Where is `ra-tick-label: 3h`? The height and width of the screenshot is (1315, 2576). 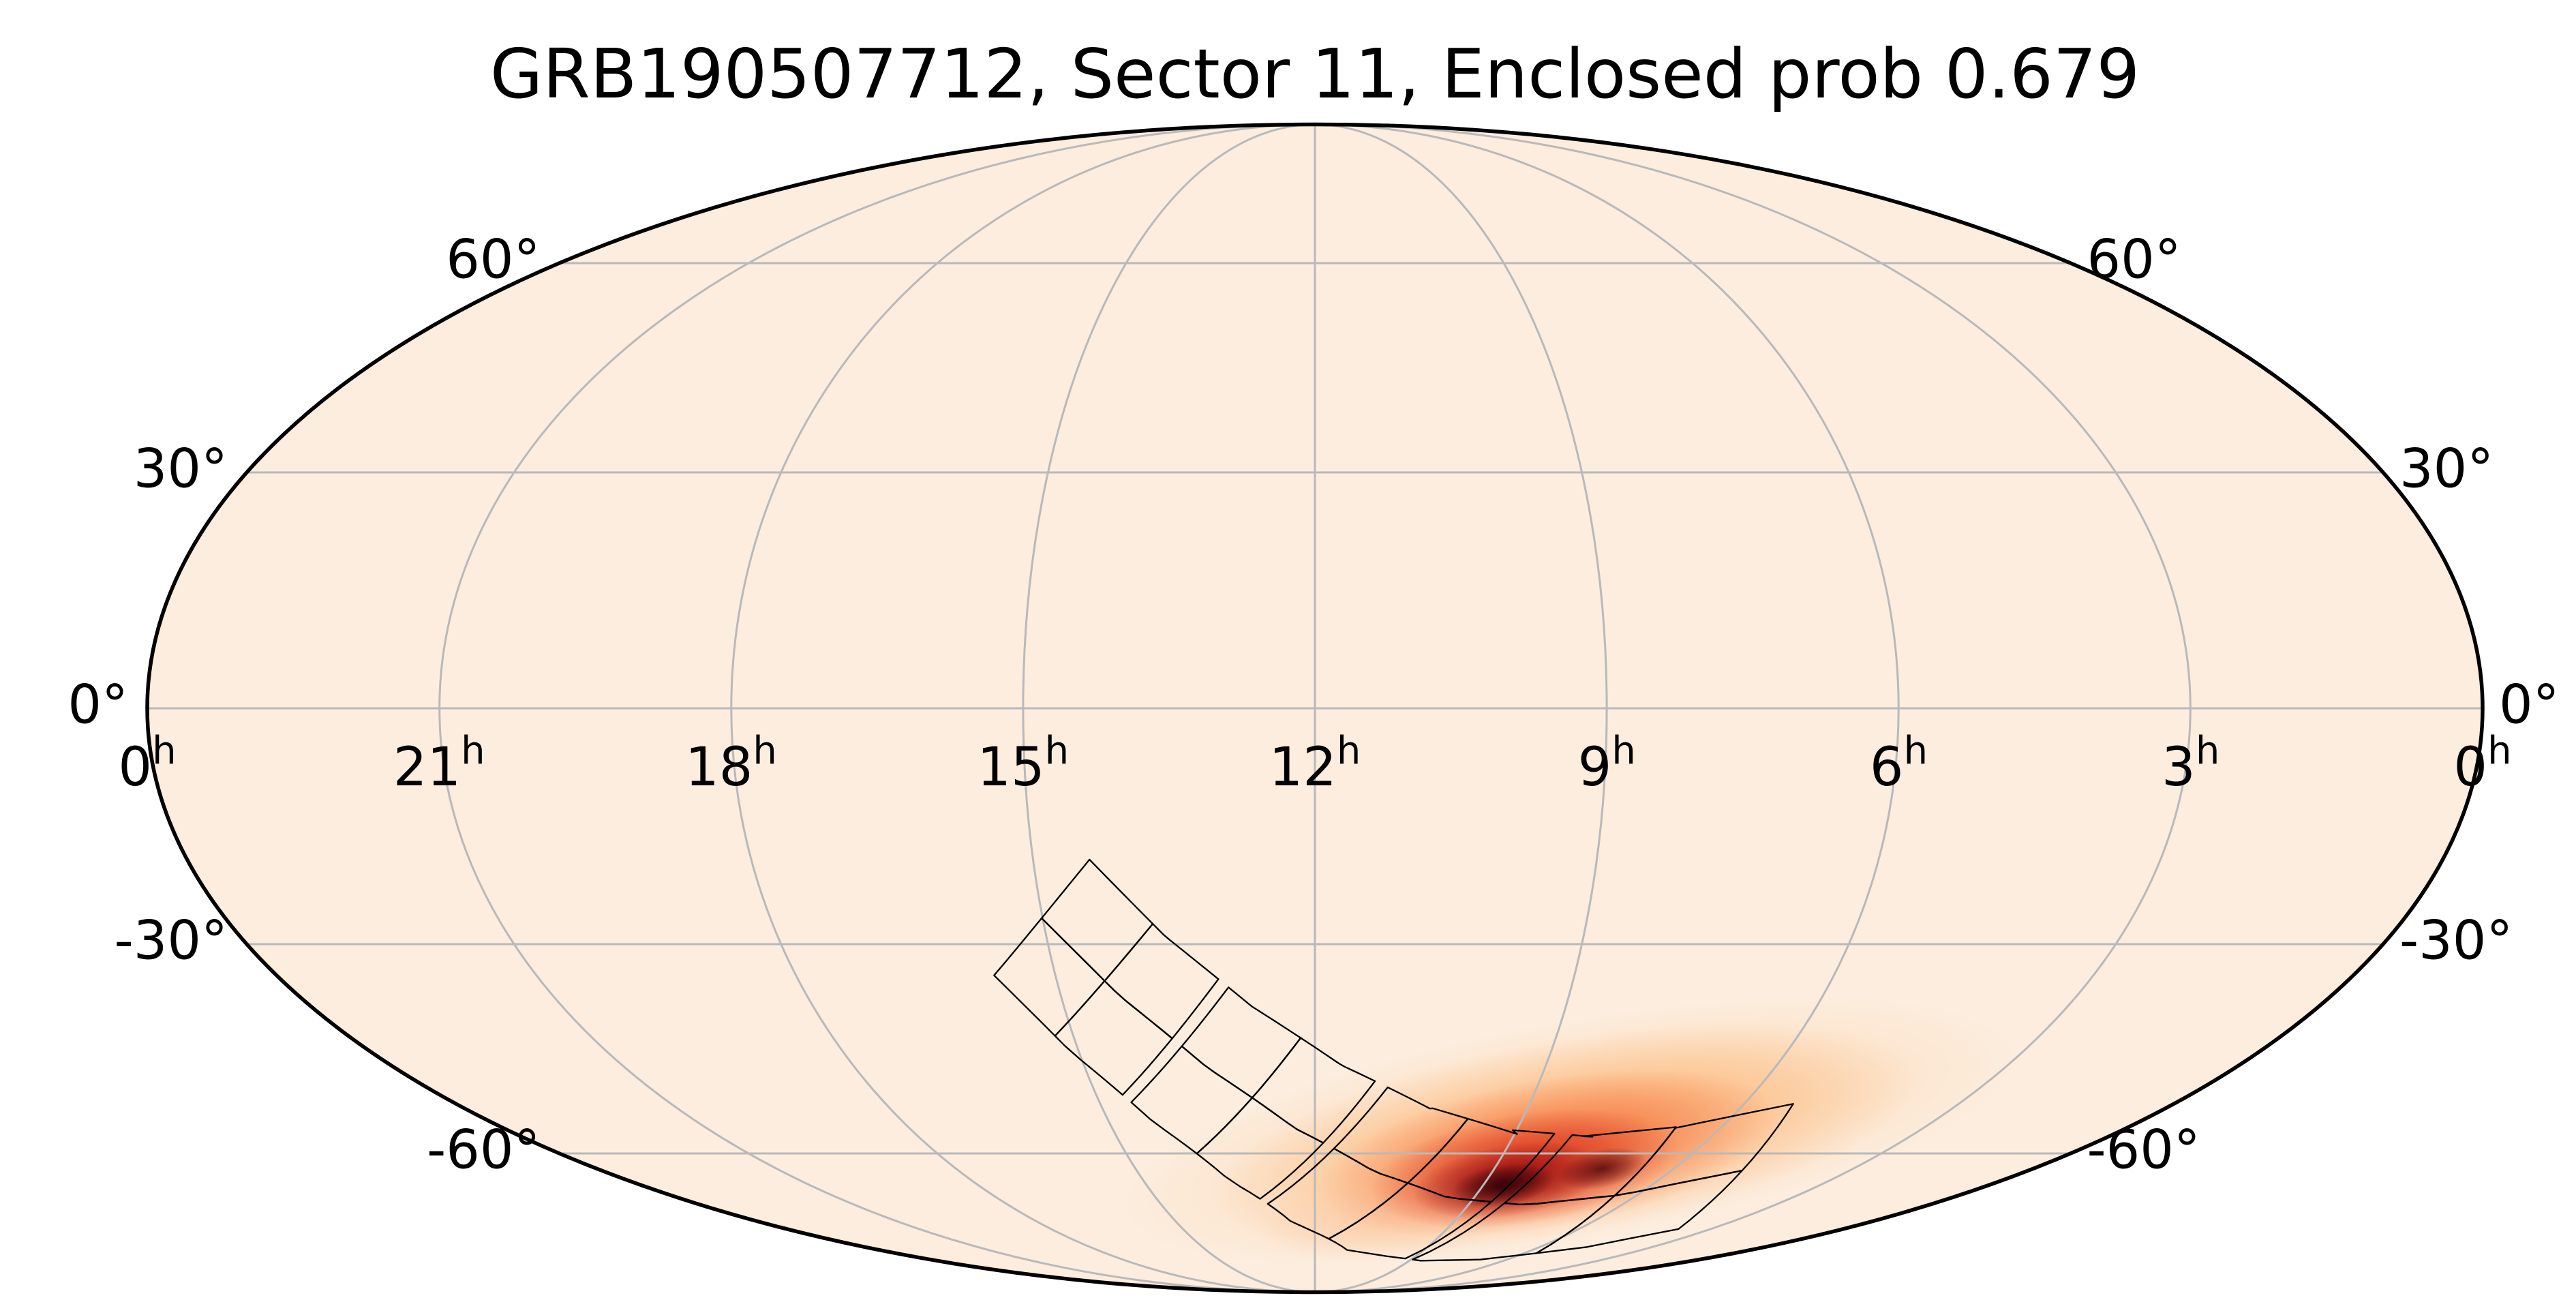
ra-tick-label: 3h is located at coordinates (2190, 764).